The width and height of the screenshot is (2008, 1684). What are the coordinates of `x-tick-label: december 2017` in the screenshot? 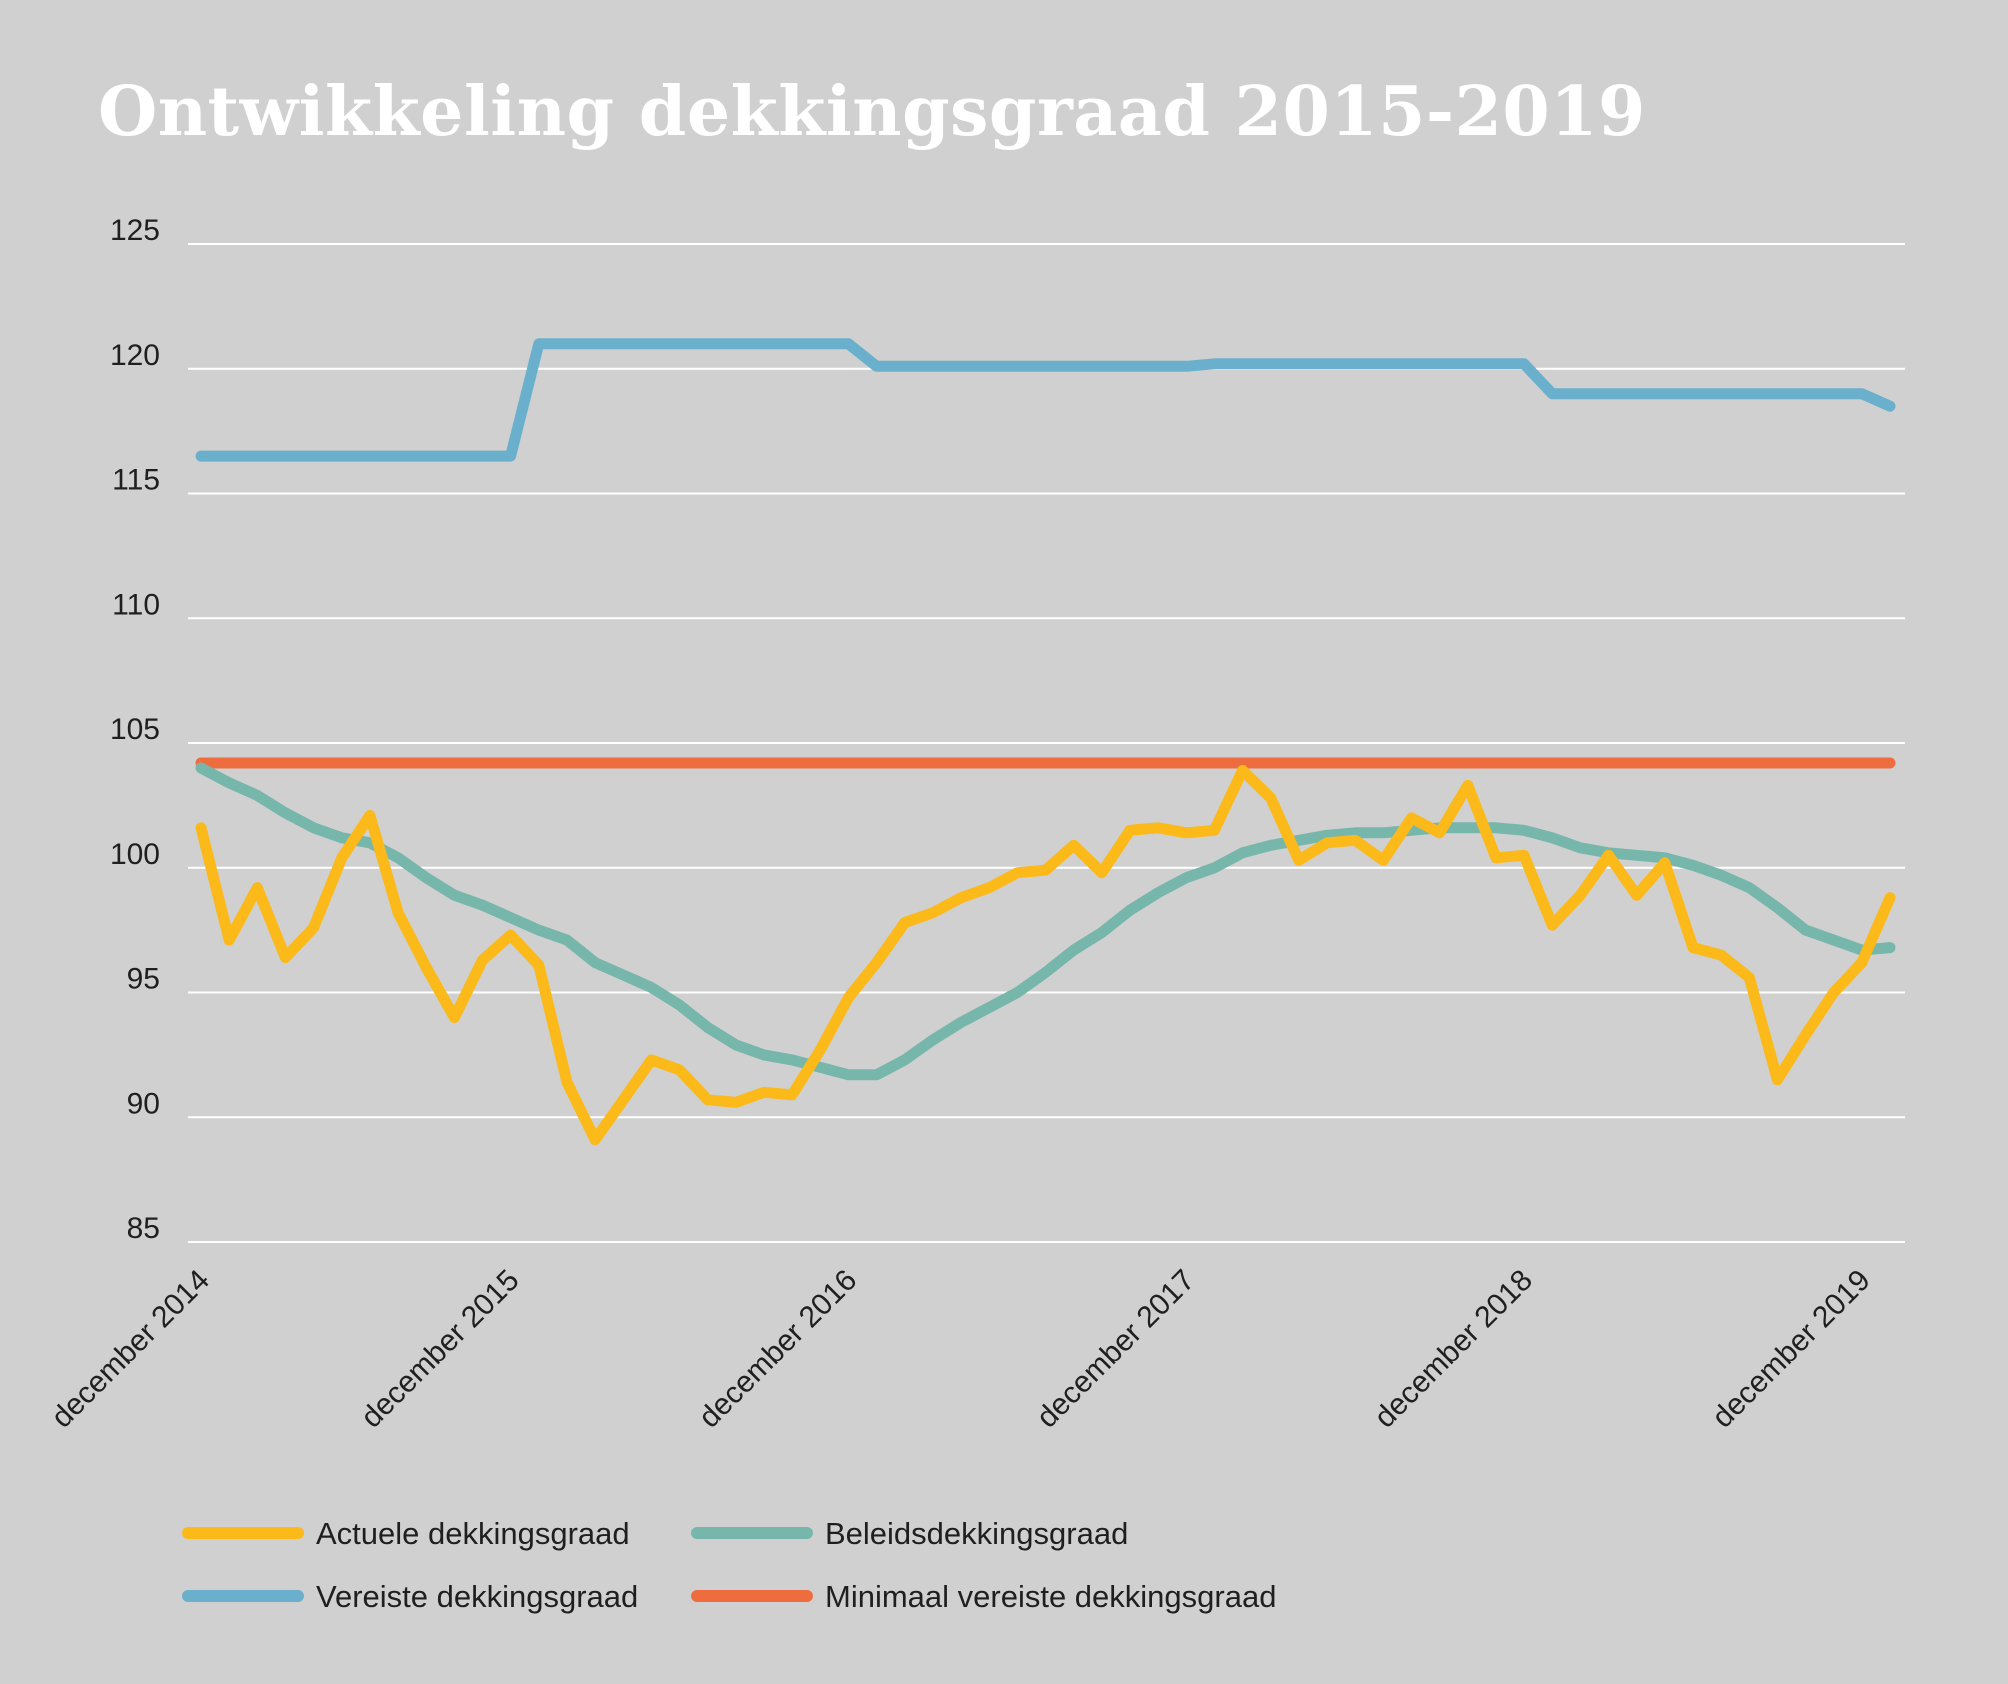 It's located at (1115, 1349).